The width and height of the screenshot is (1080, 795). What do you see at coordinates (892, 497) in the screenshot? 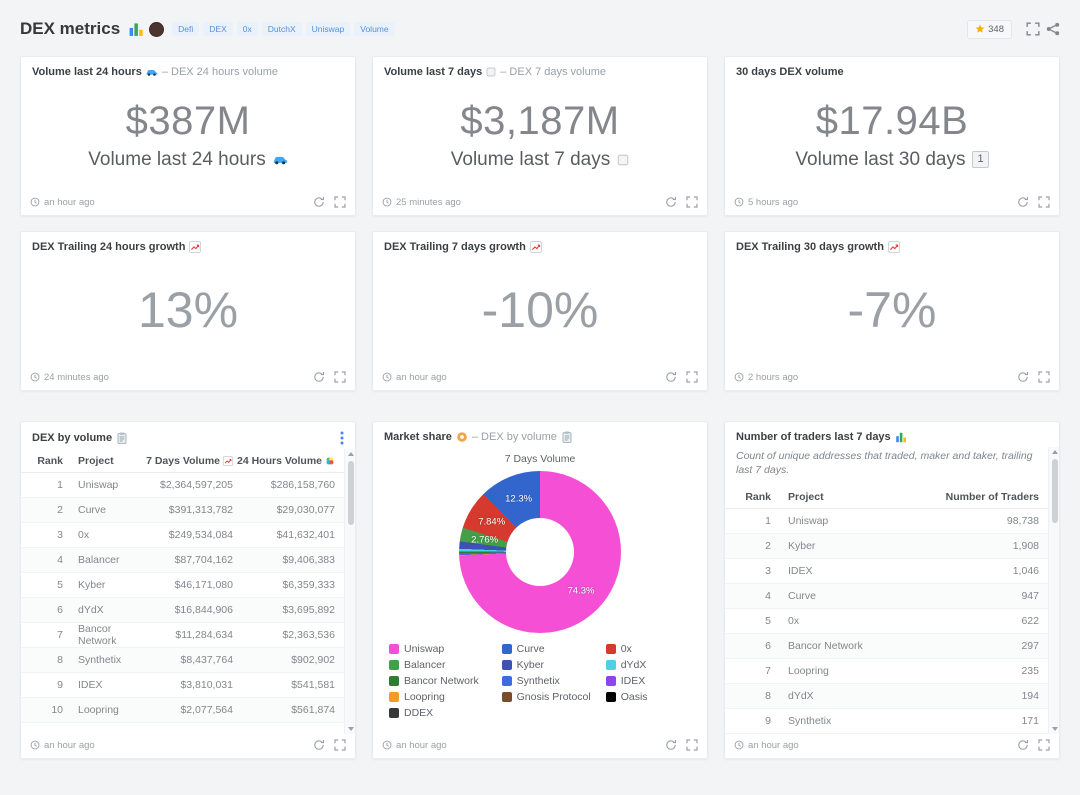
I see `table-header-row: Rank Project Number of Traders` at bounding box center [892, 497].